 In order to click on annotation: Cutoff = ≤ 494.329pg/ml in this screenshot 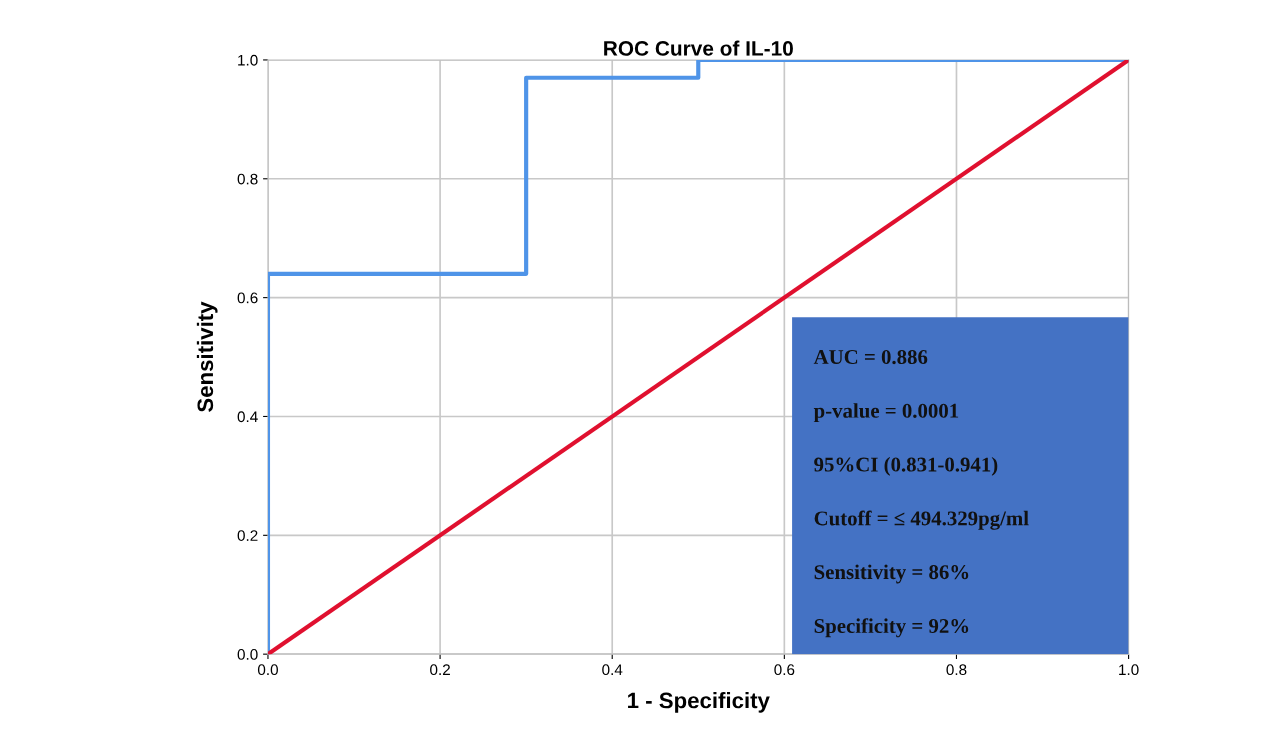, I will do `click(921, 520)`.